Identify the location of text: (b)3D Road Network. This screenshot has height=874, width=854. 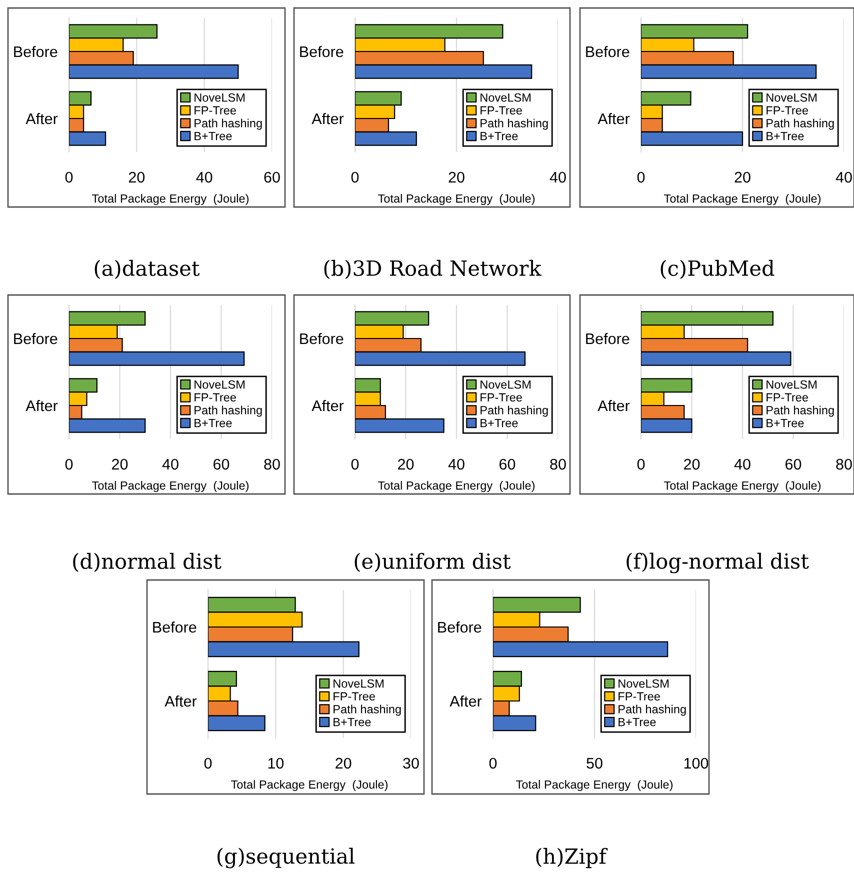
(433, 269).